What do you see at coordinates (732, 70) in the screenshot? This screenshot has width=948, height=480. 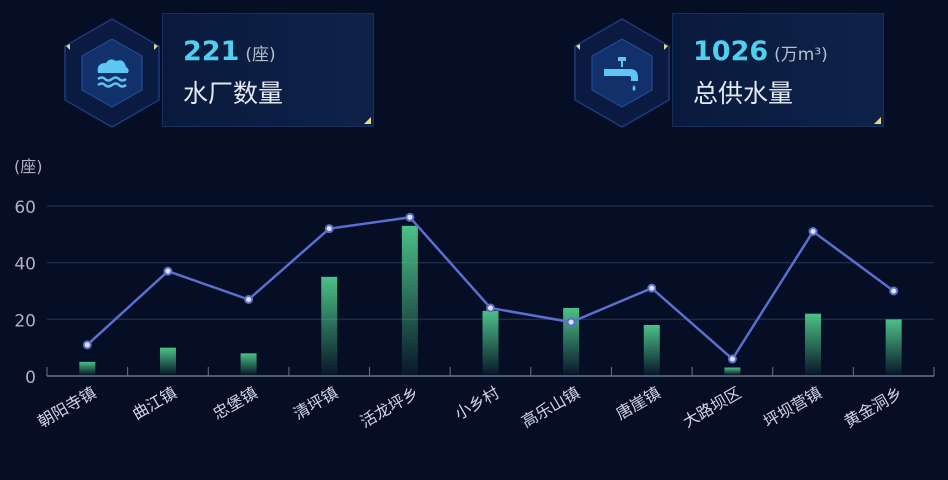 I see `stat-card-supply: 1026 (万m³) 总供水量` at bounding box center [732, 70].